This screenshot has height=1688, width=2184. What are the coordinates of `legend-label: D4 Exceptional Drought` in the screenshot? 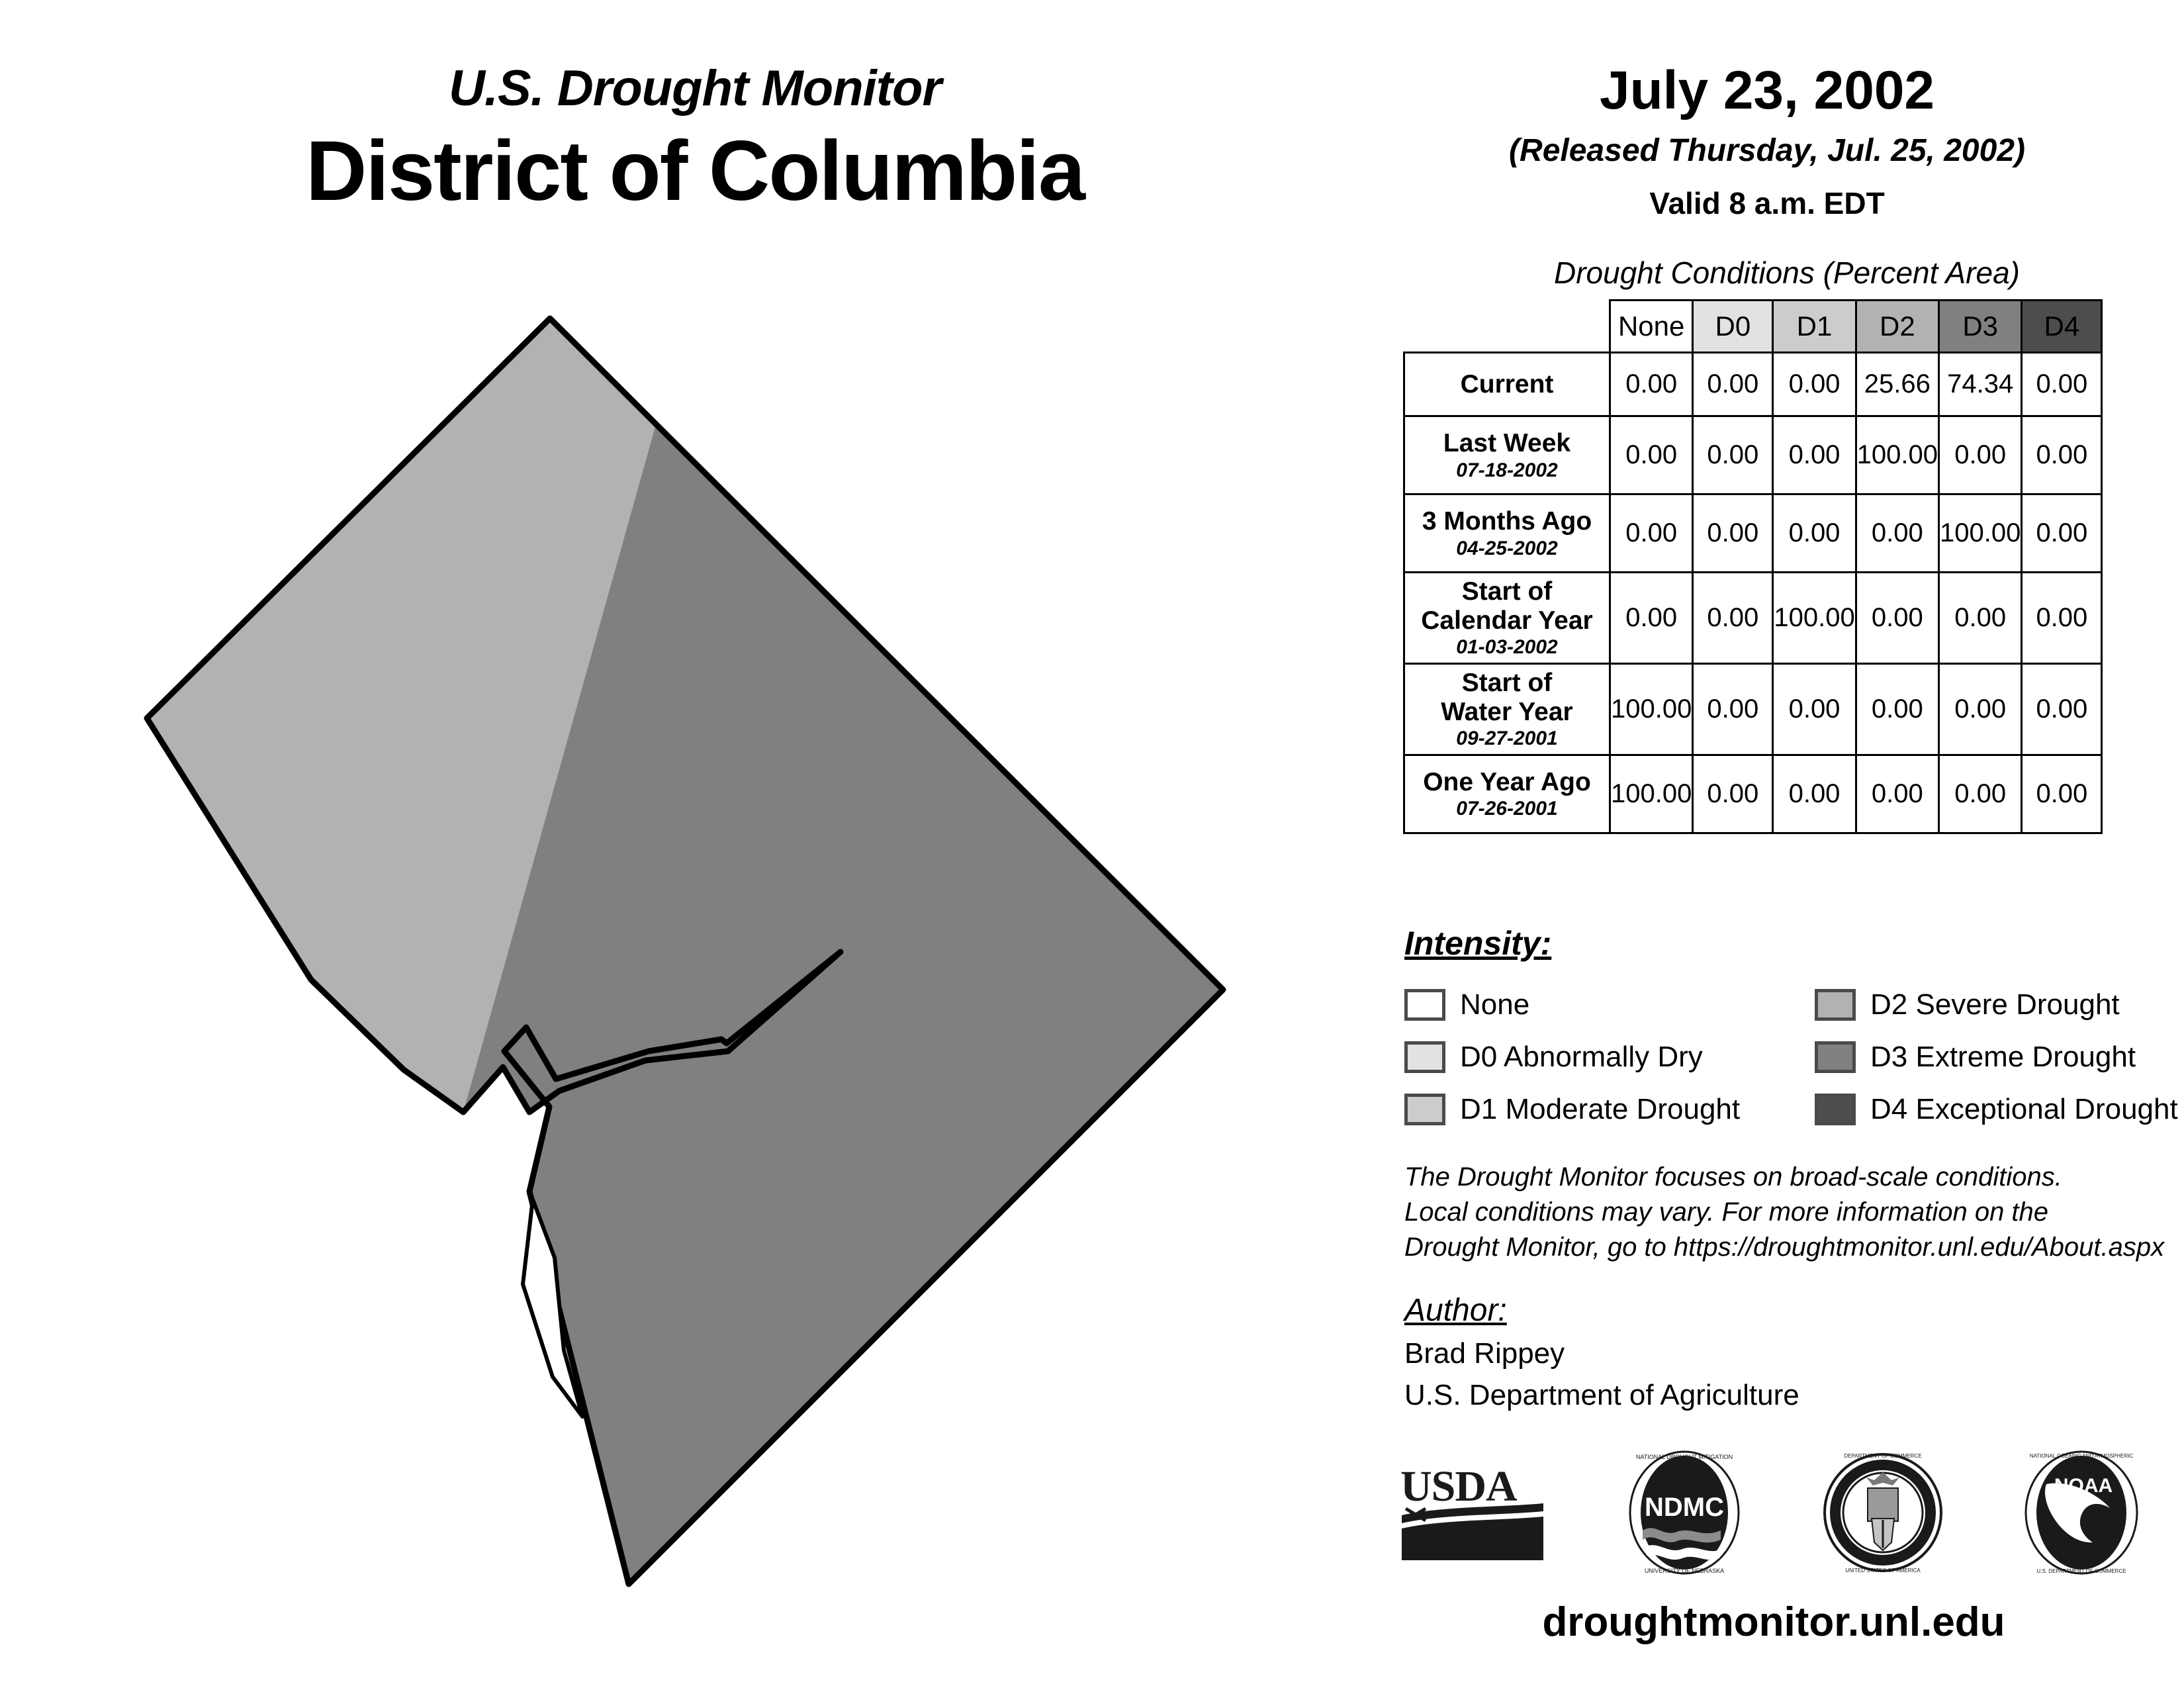 It's located at (2024, 1108).